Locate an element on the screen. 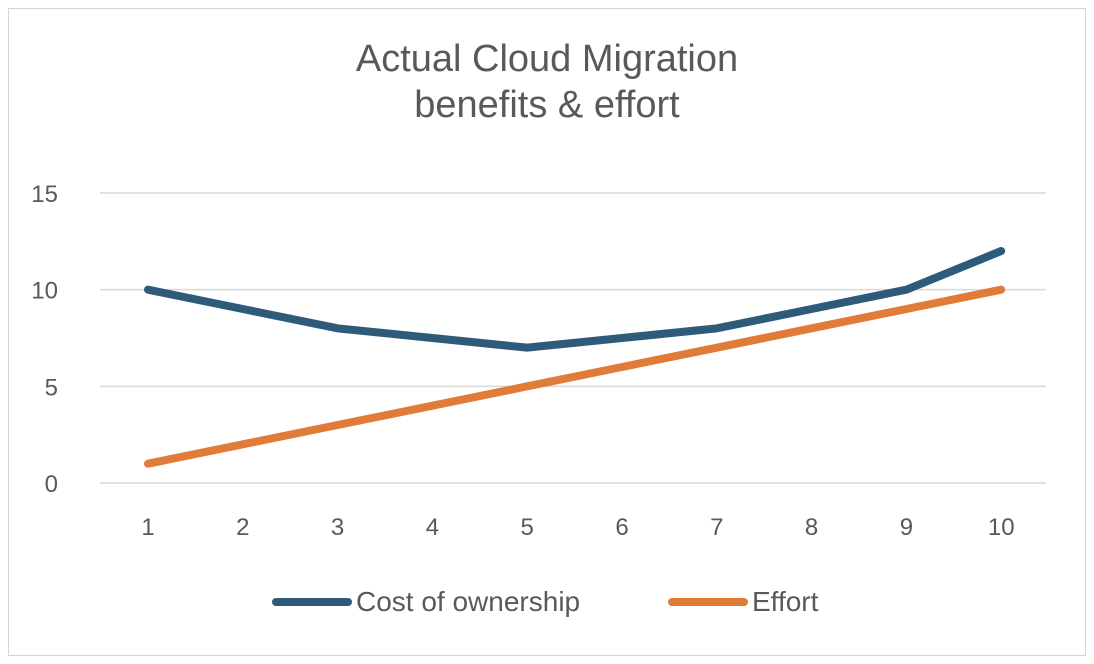  legend: Cost of ownership Effort is located at coordinates (547, 602).